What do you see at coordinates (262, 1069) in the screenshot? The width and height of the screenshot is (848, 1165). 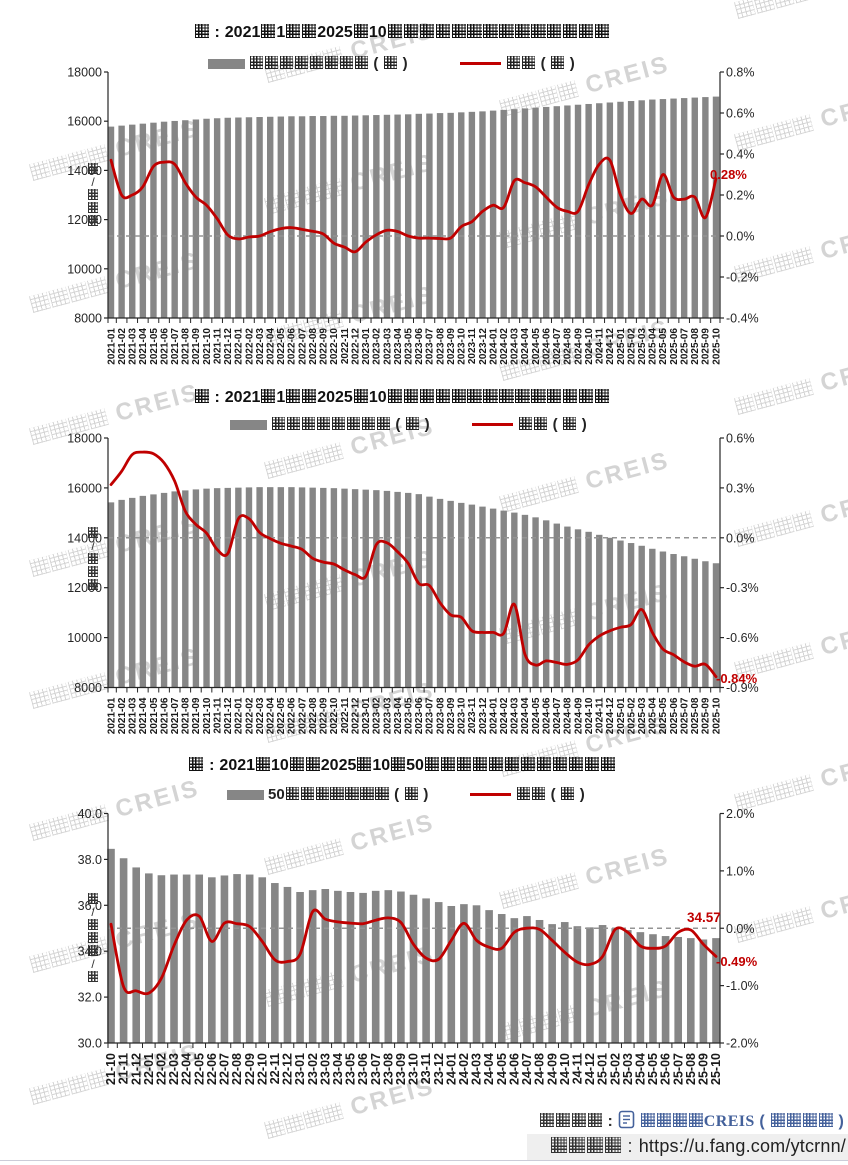 I see `svg-text: 22-10` at bounding box center [262, 1069].